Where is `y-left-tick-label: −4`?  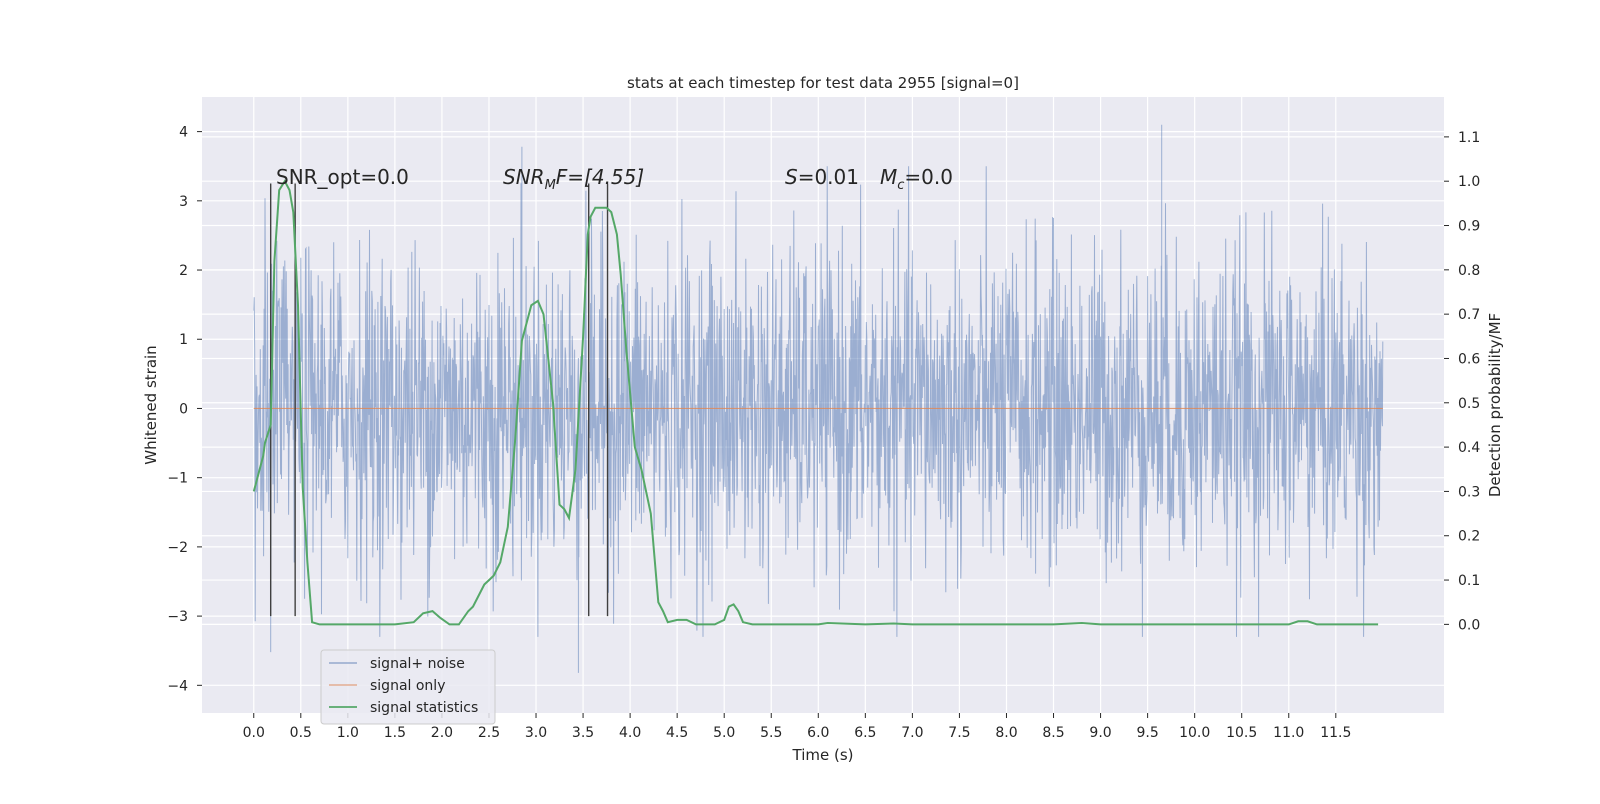
y-left-tick-label: −4 is located at coordinates (177, 686).